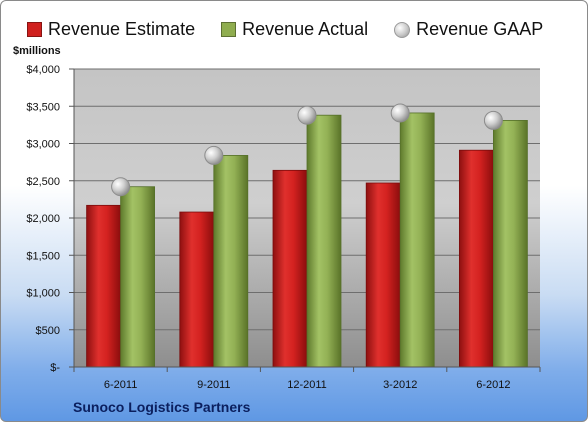  I want to click on x-axis-ticks: 6-2011 9-2011 12-2011 3-2012 6-2012, so click(307, 379).